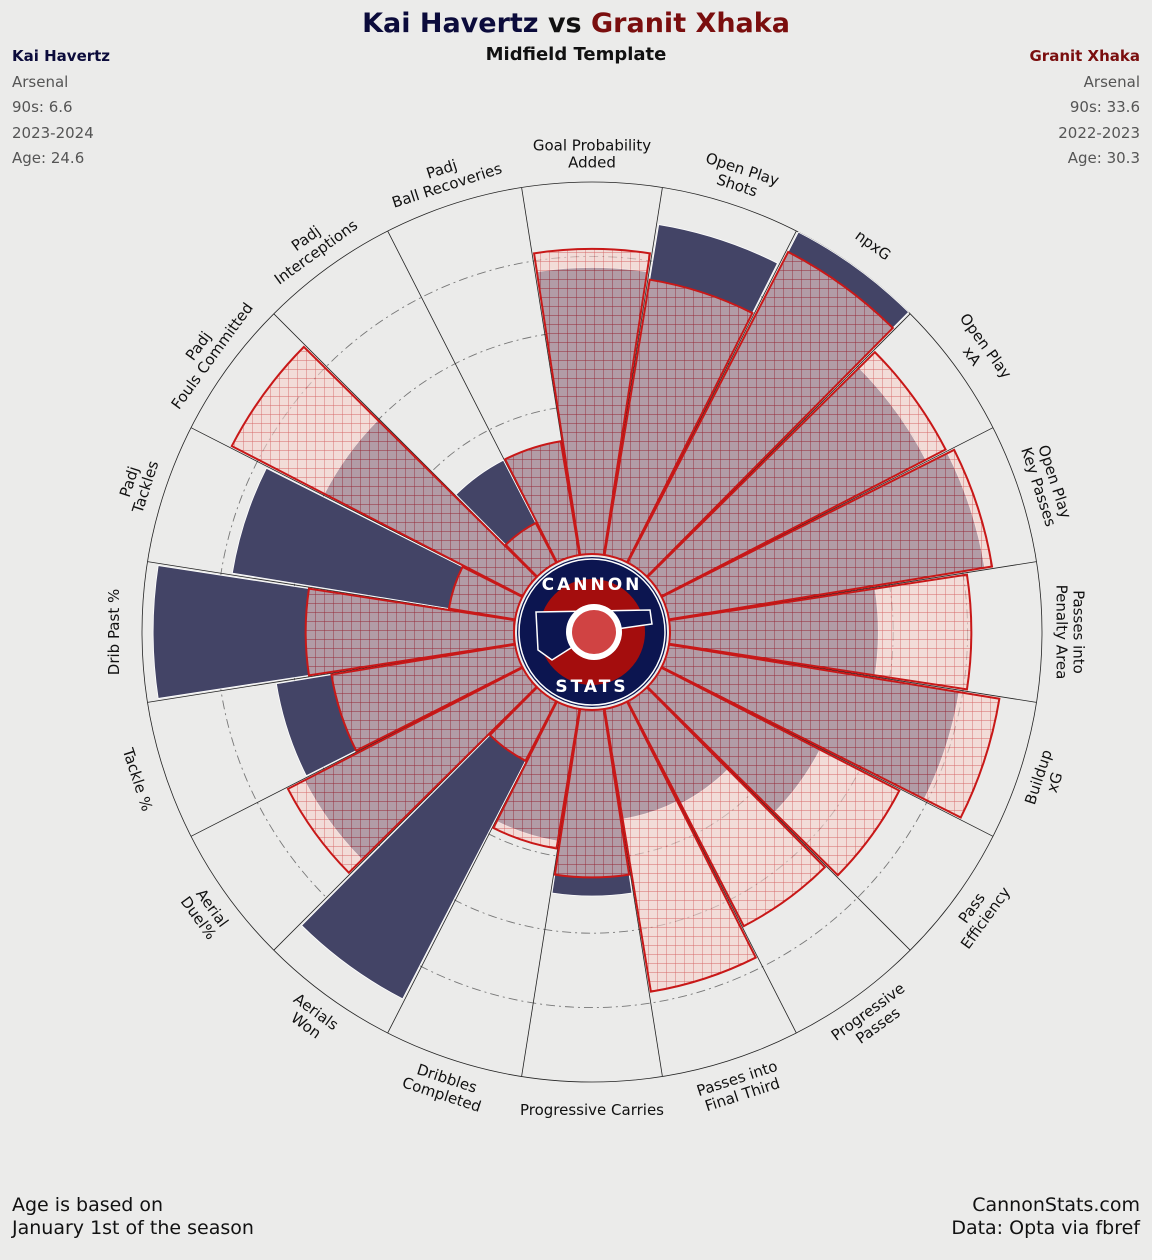 This screenshot has width=1152, height=1260. I want to click on title-vs: vs, so click(564, 23).